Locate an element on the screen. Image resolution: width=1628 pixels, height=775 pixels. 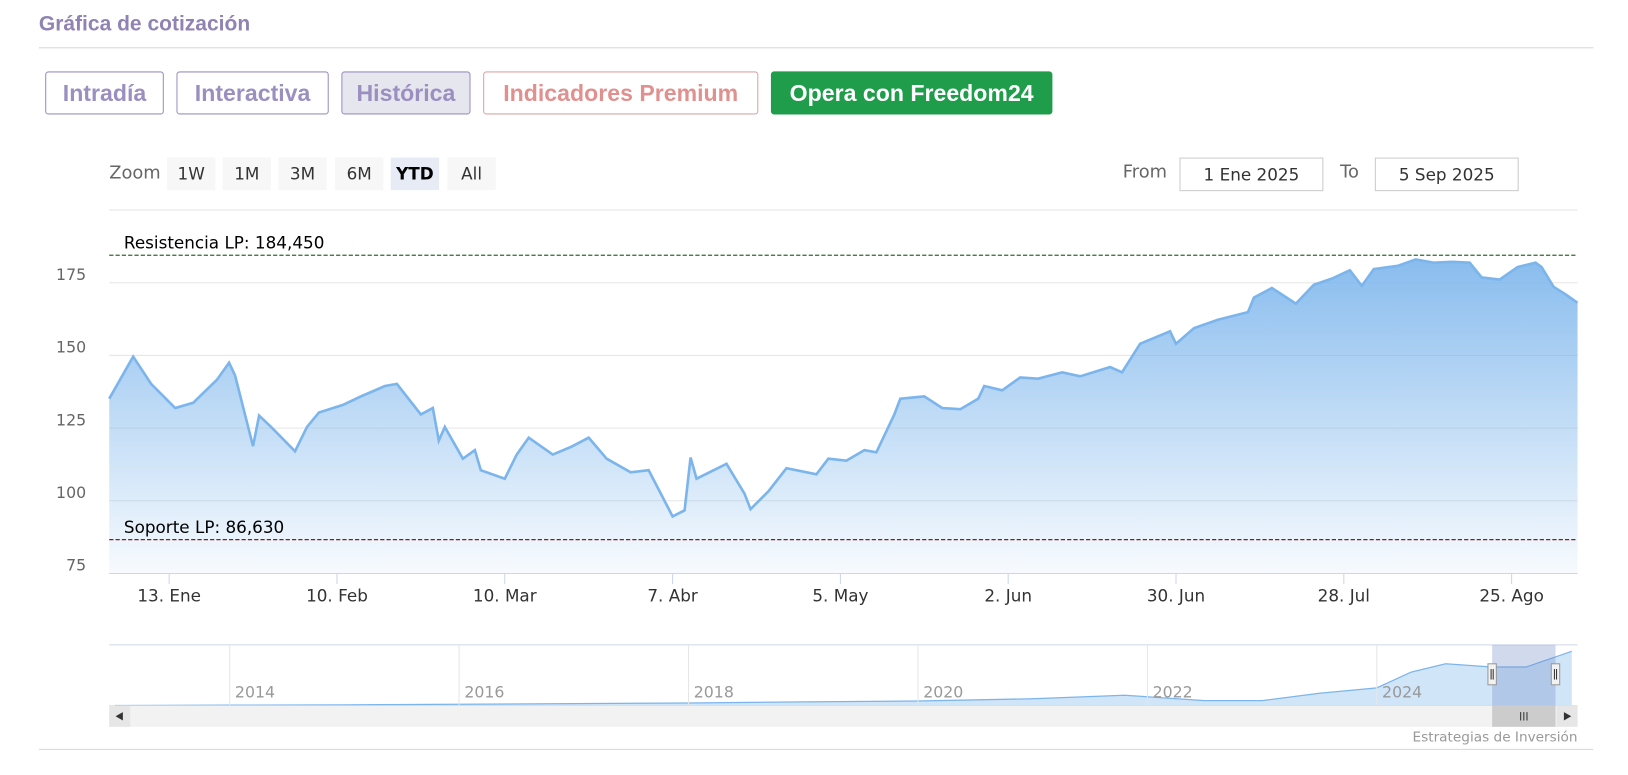
navigator-mask is located at coordinates (1524, 675).